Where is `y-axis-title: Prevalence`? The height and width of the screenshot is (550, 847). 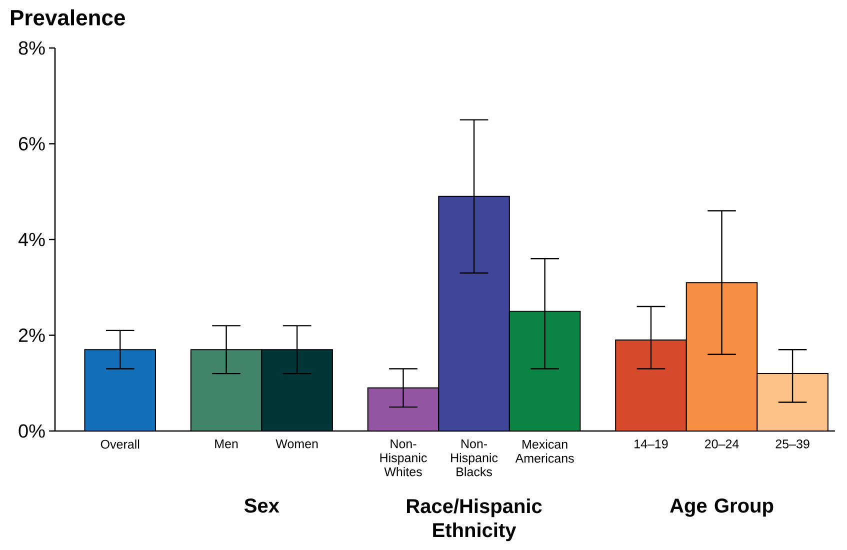
y-axis-title: Prevalence is located at coordinates (67, 17).